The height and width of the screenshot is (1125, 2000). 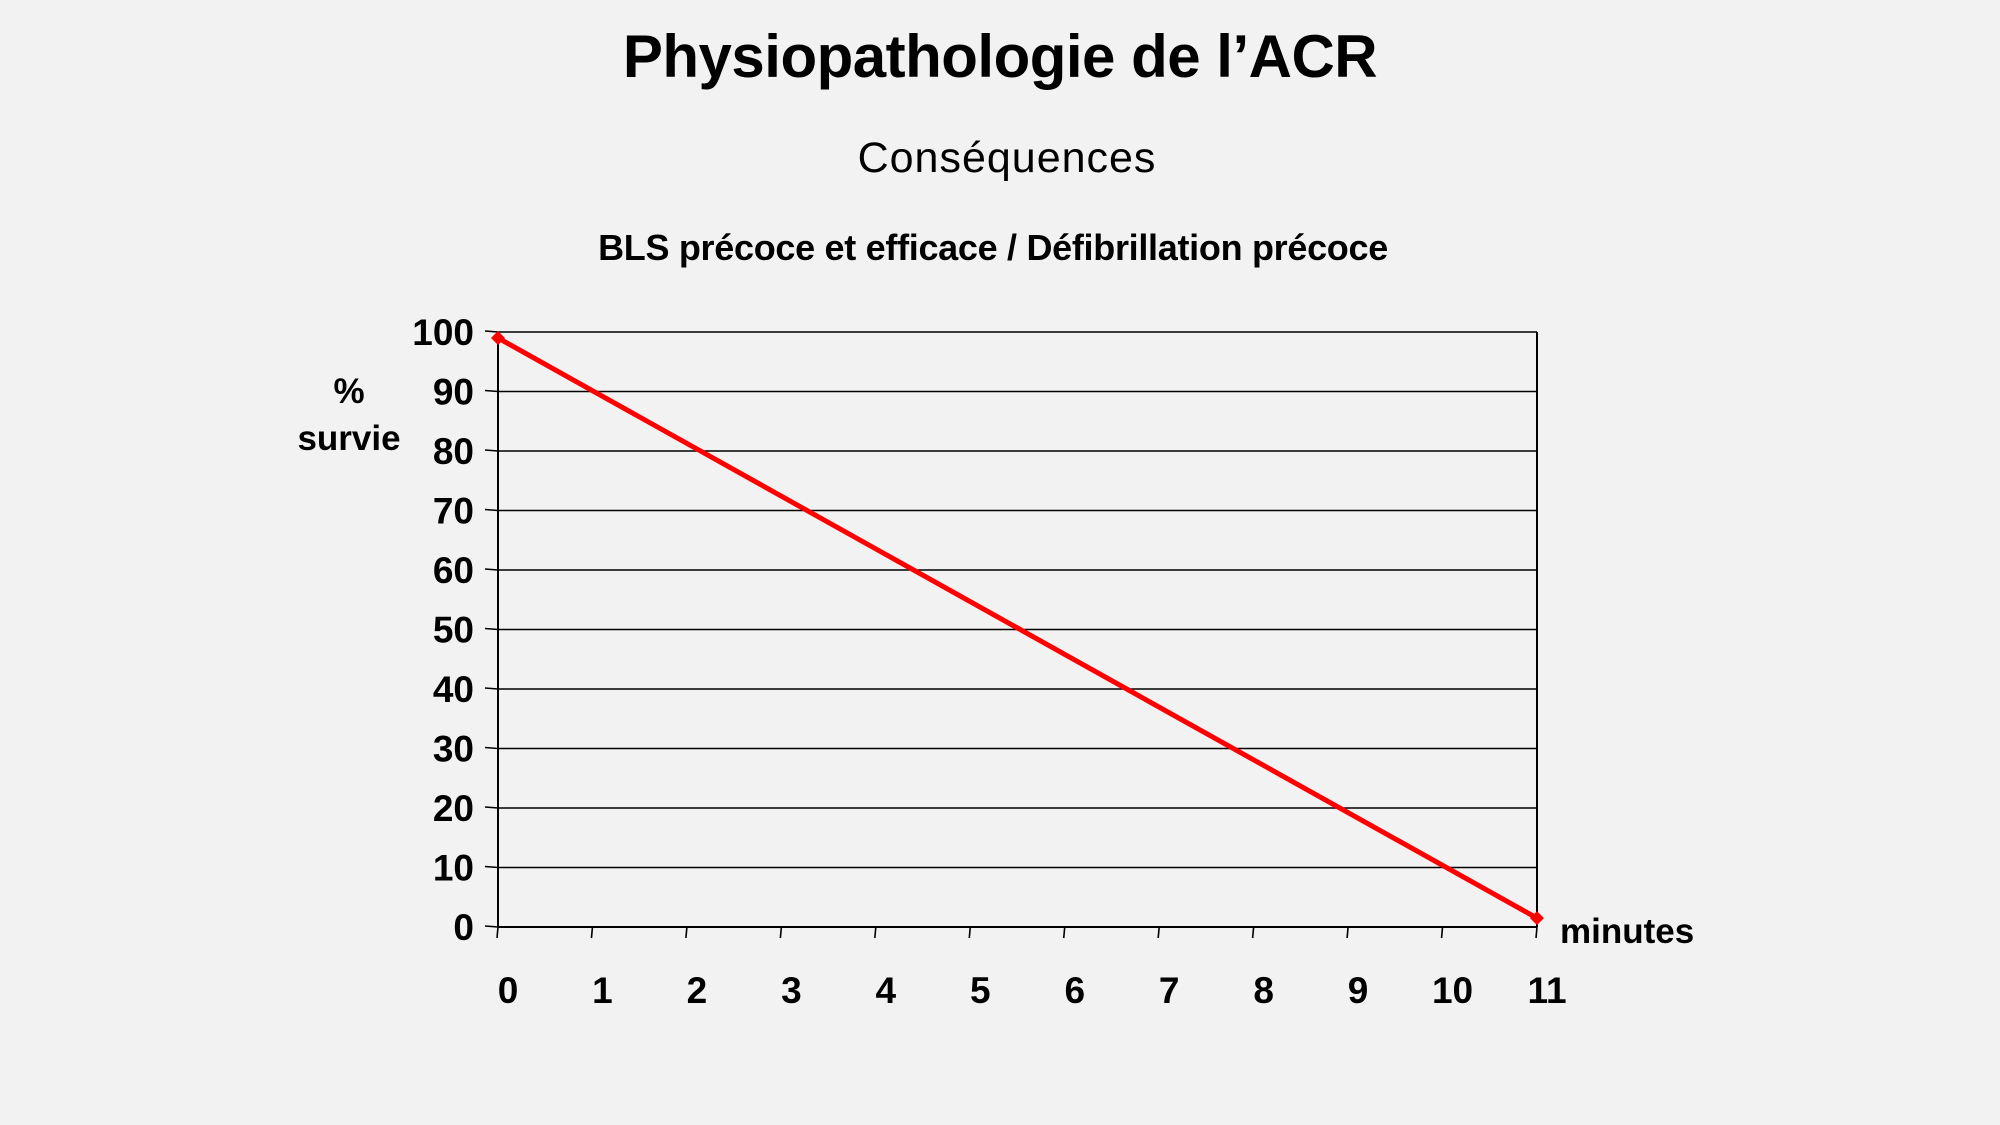 What do you see at coordinates (453, 808) in the screenshot?
I see `y-tick-label: 20` at bounding box center [453, 808].